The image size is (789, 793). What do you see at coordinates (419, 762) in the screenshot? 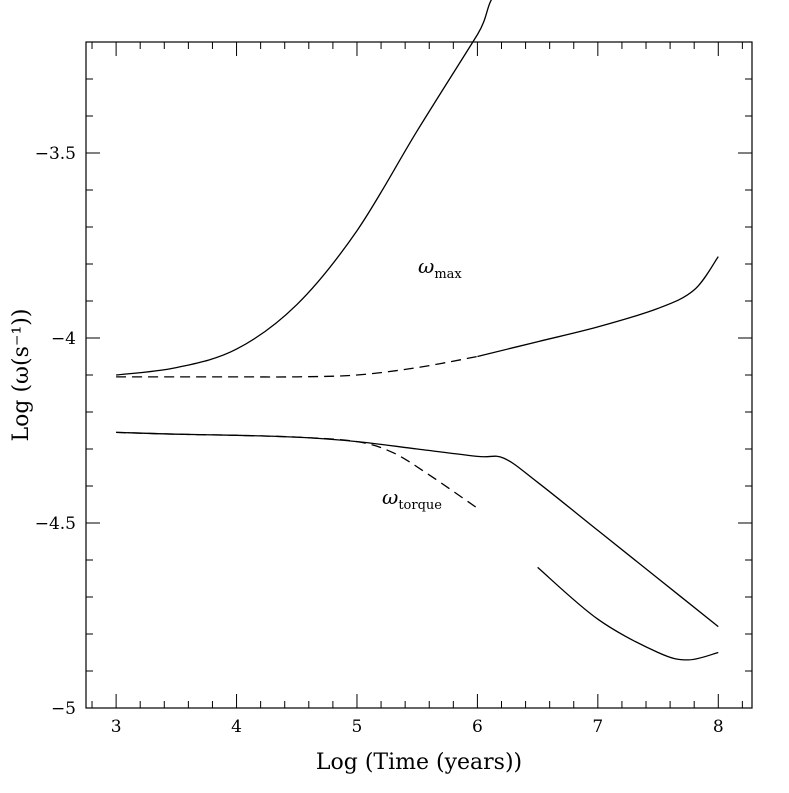
I see `x-axis-label: Log (Time (years))` at bounding box center [419, 762].